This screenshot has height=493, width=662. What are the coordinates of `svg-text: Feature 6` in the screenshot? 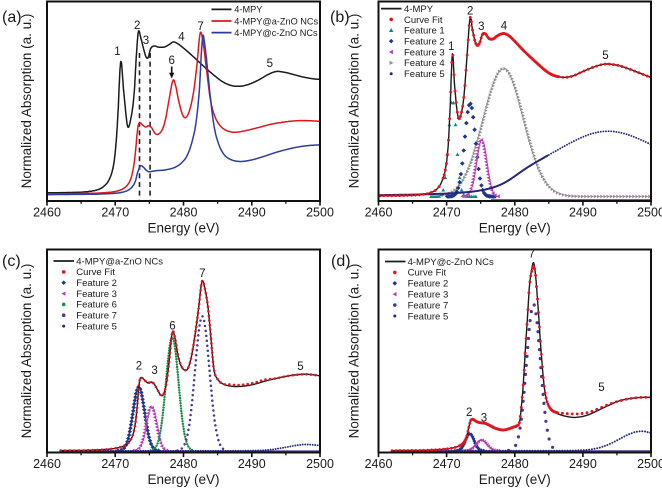 It's located at (96, 305).